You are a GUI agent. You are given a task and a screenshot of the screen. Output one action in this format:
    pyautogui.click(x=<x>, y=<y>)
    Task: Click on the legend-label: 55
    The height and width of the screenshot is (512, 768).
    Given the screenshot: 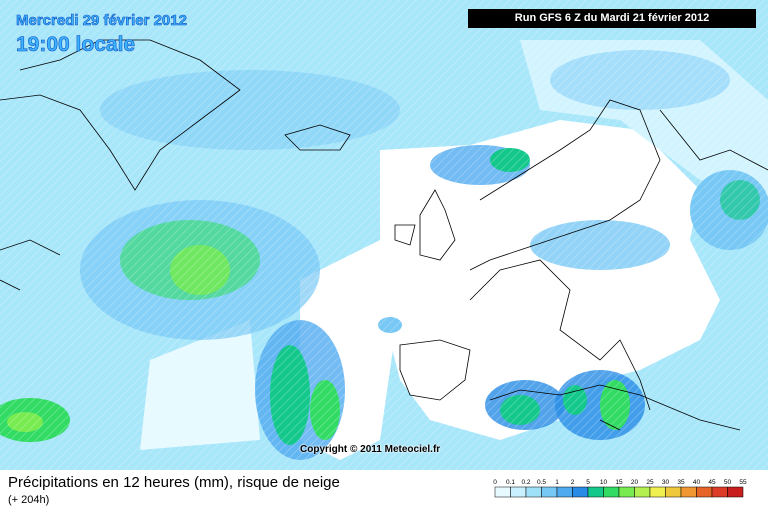 What is the action you would take?
    pyautogui.click(x=743, y=482)
    